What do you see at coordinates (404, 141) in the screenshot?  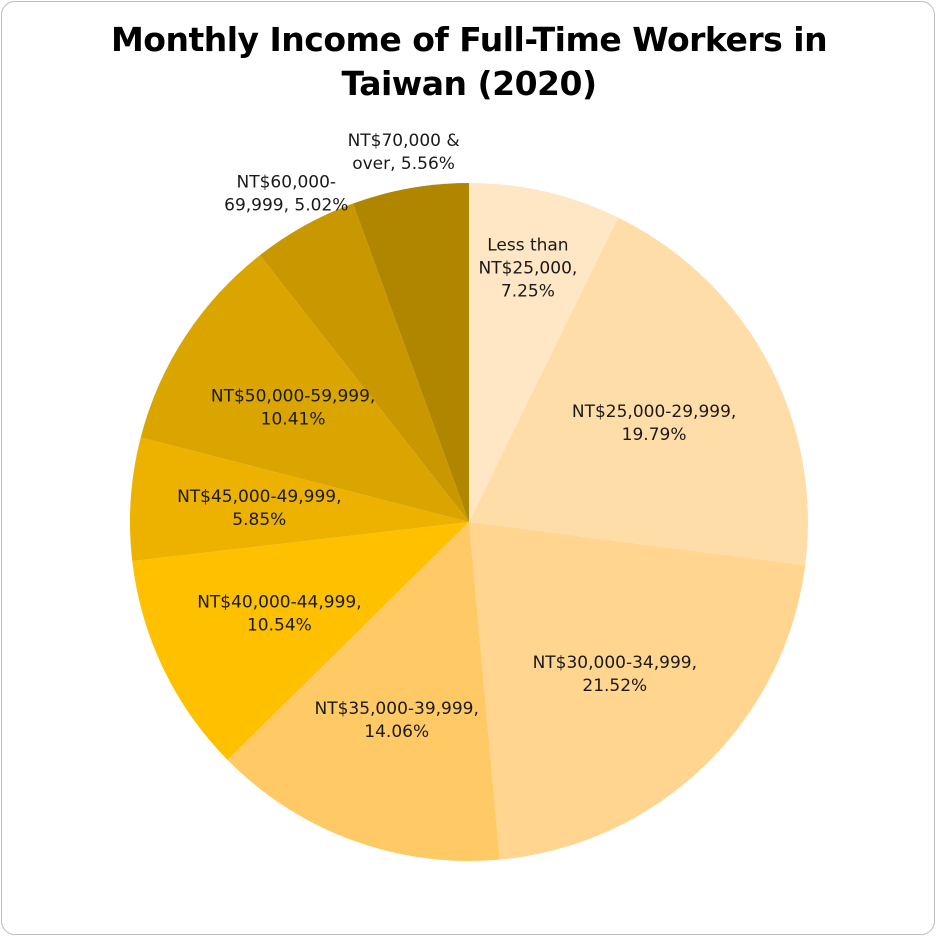 I see `pie-slice-label-line: NT$70,000 &` at bounding box center [404, 141].